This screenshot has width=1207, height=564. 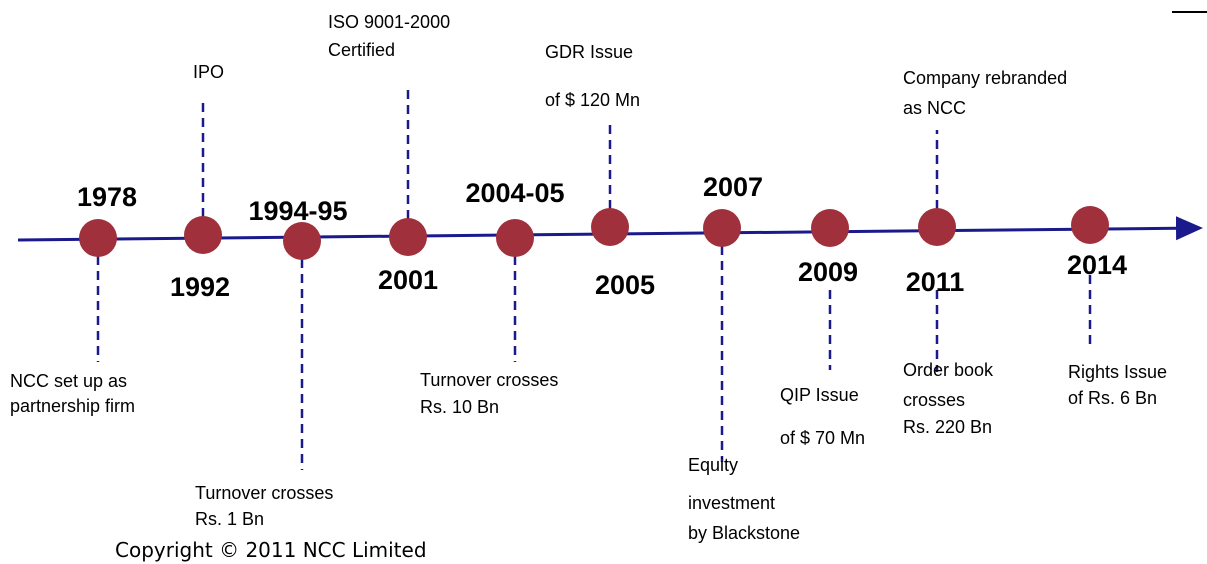 What do you see at coordinates (935, 282) in the screenshot?
I see `event-year: 2011` at bounding box center [935, 282].